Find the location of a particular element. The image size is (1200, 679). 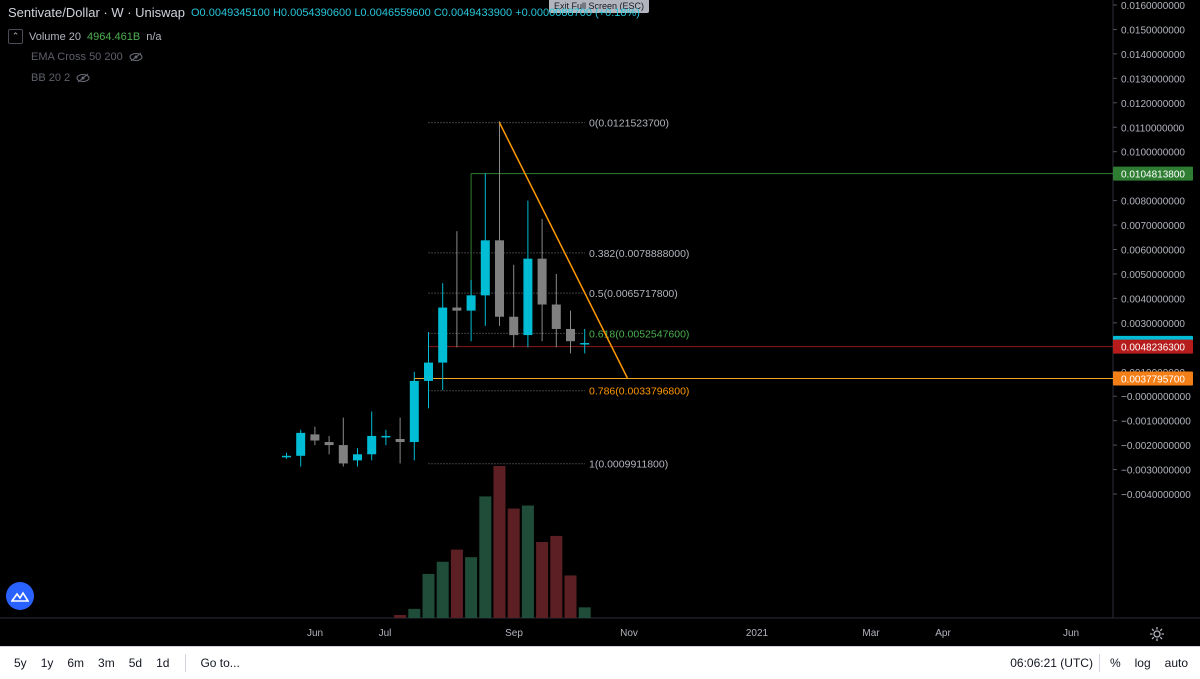

price-tick-label: −0.0030000000 is located at coordinates (1156, 471).